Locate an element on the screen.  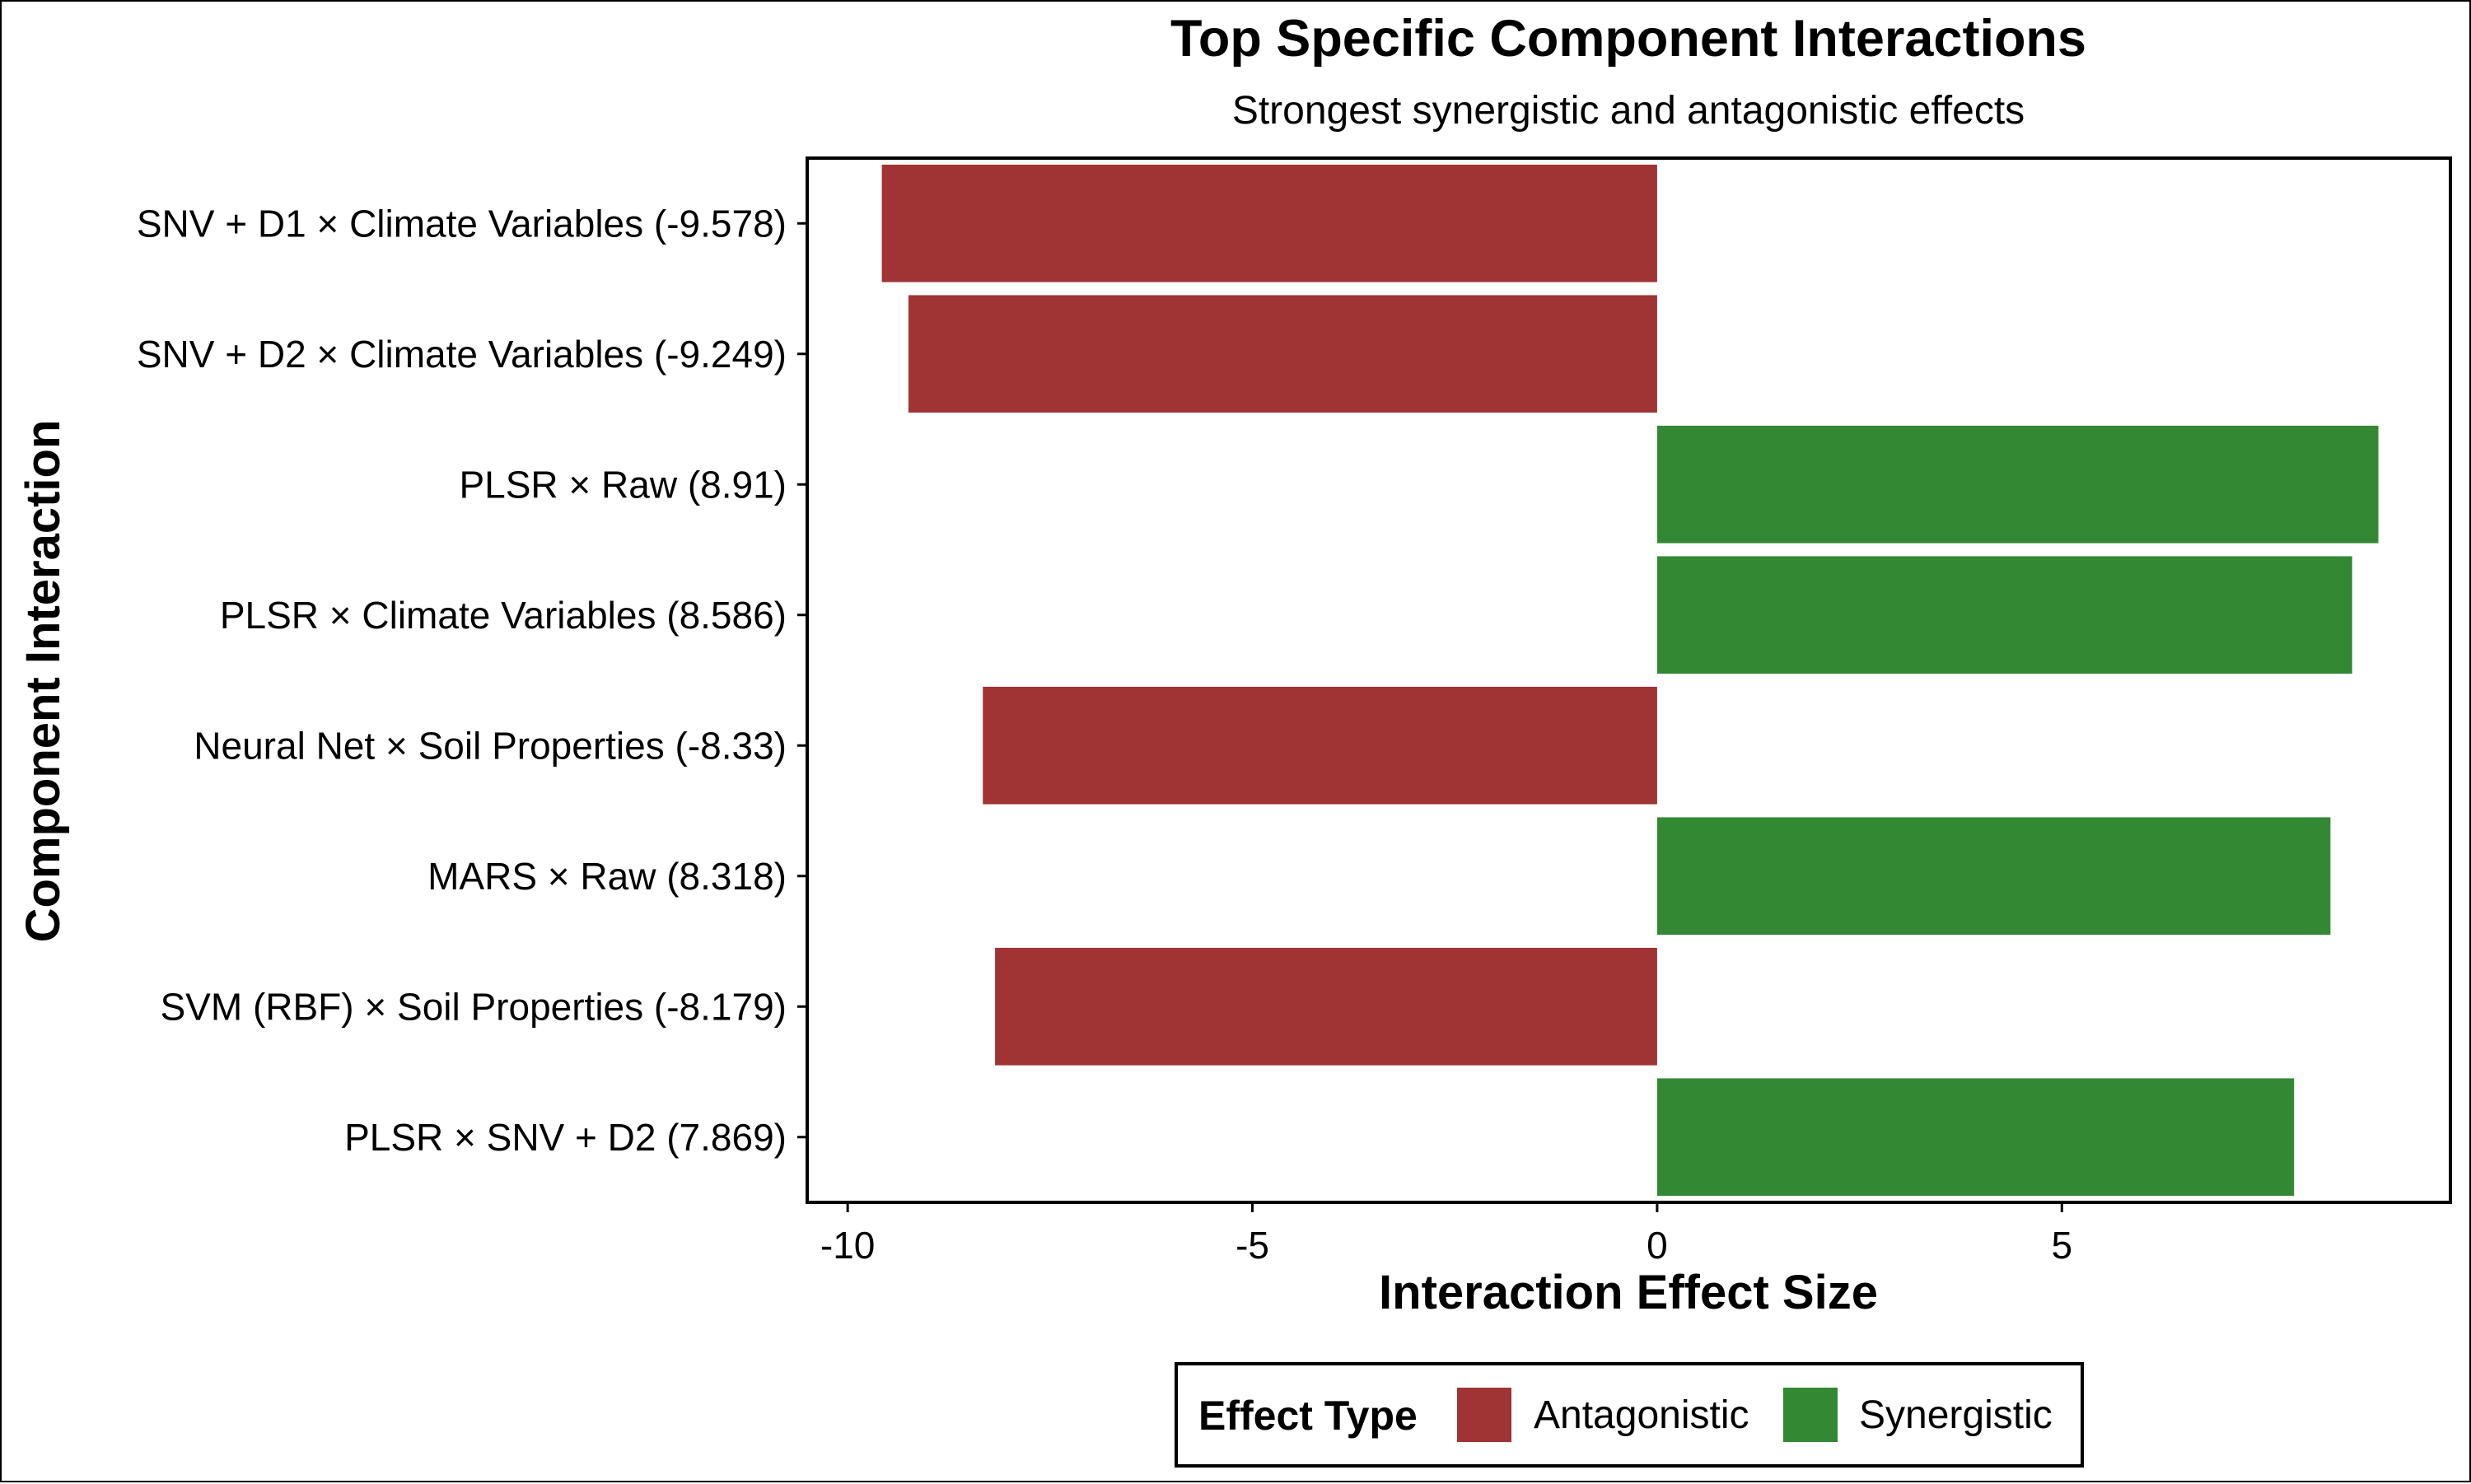
category-label-5: Neural Net × Soil Properties (-8.33) is located at coordinates (490, 745).